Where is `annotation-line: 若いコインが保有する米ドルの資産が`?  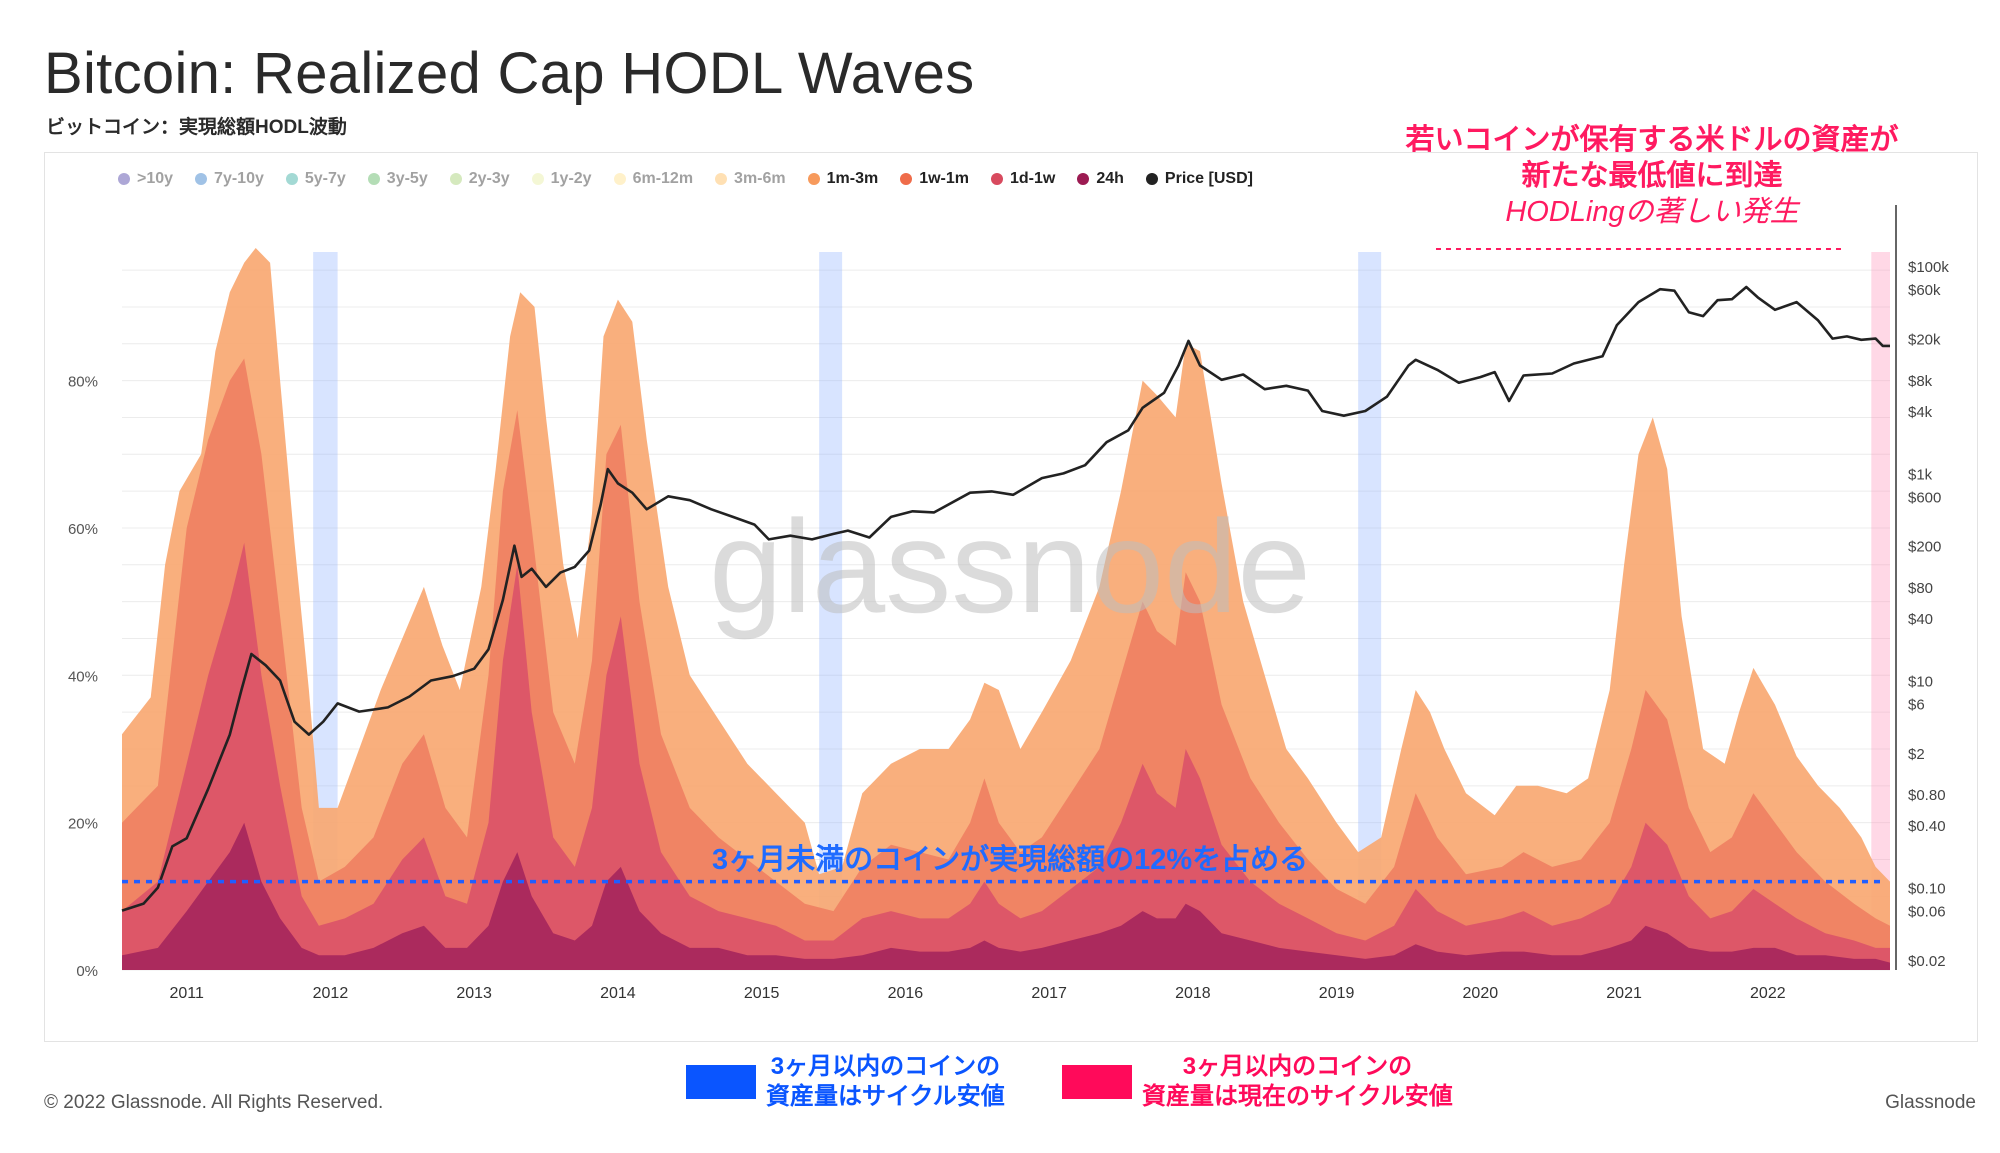
annotation-line: 若いコインが保有する米ドルの資産が is located at coordinates (1652, 140).